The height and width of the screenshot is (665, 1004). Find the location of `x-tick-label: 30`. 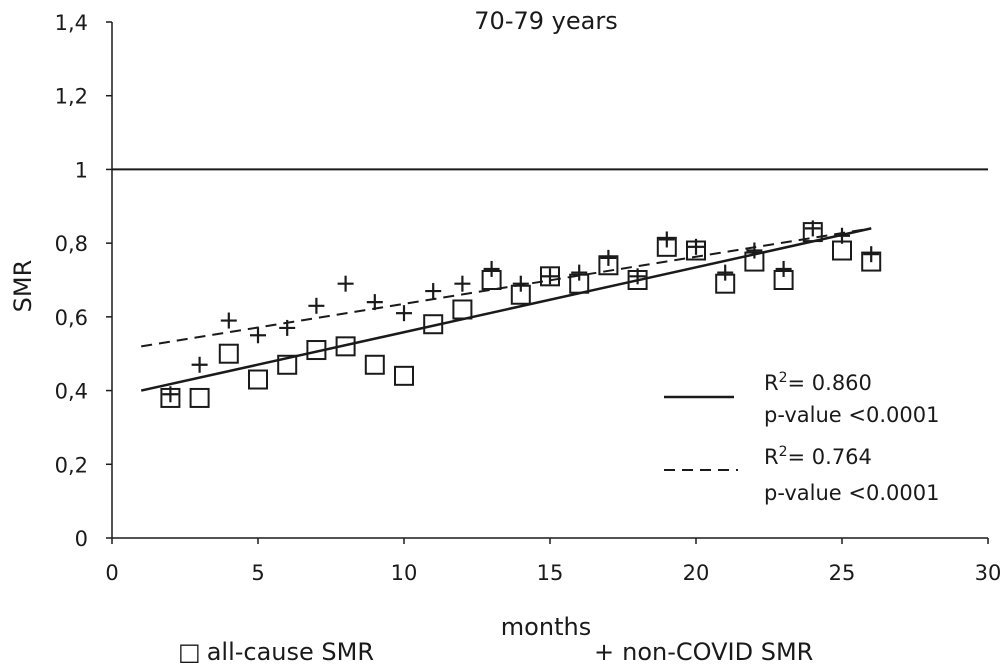

x-tick-label: 30 is located at coordinates (988, 573).